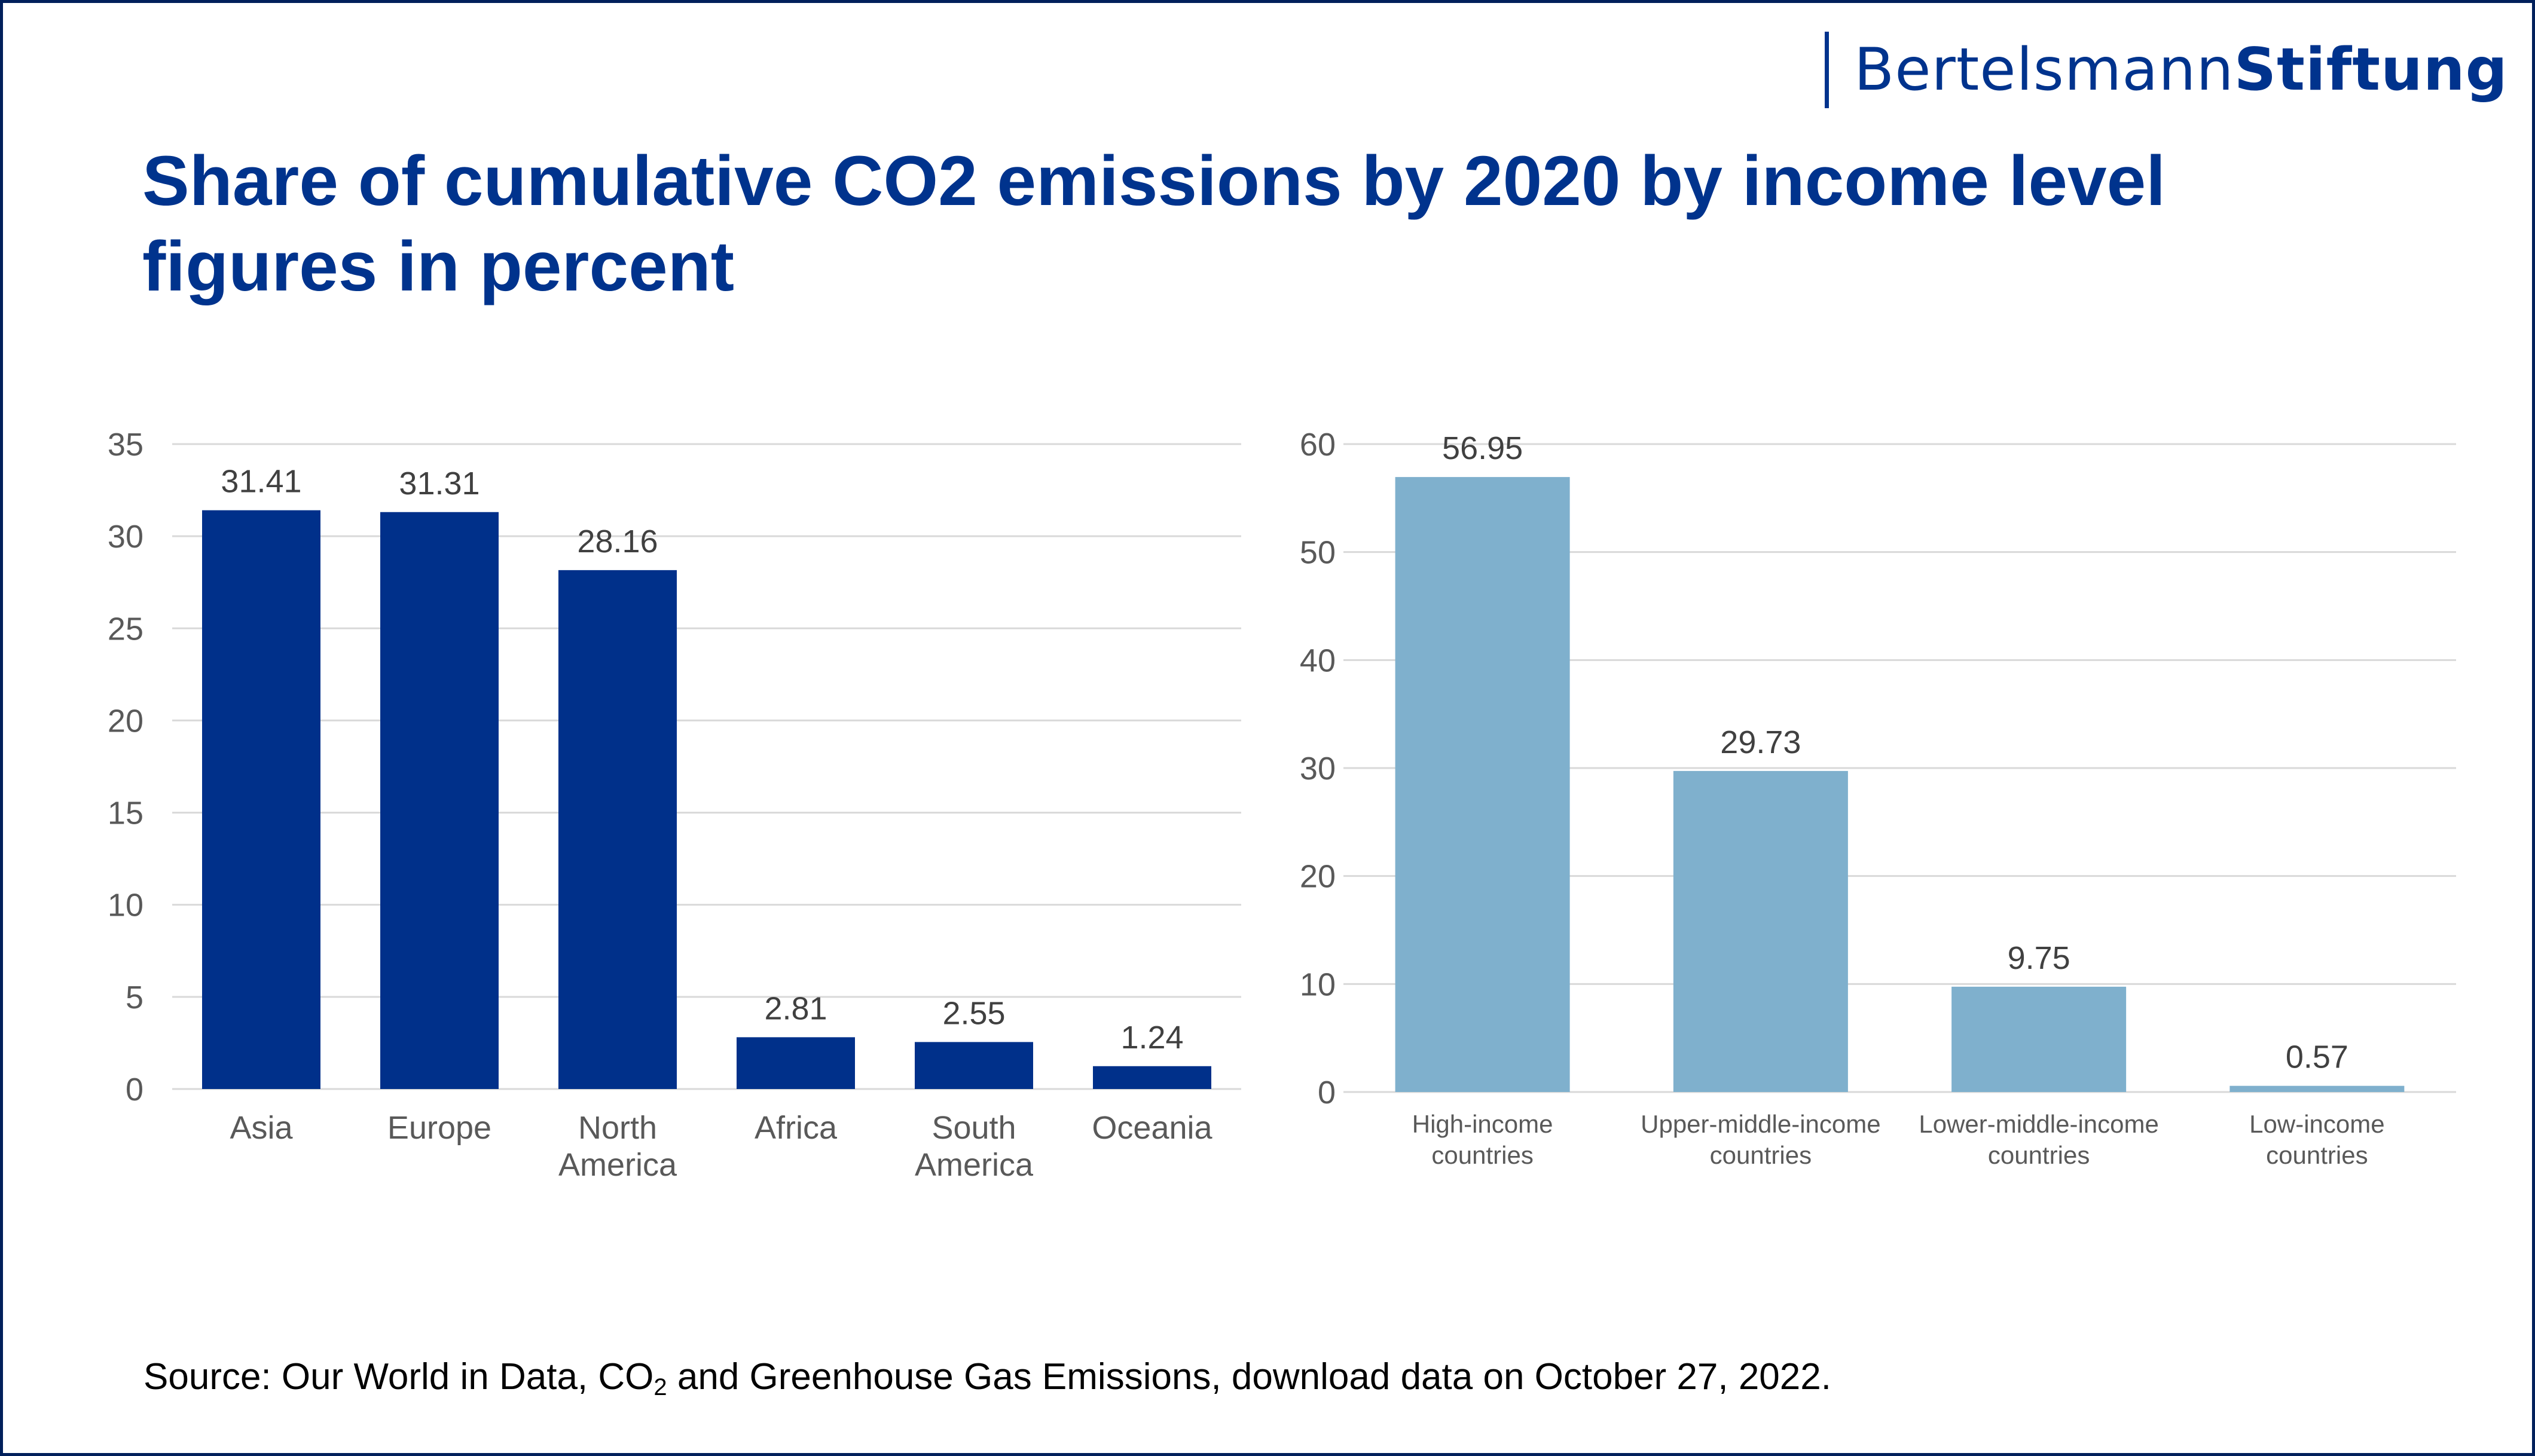 This screenshot has height=1456, width=2535. Describe the element at coordinates (2044, 70) in the screenshot. I see `logo-regular: Bertelsmann` at that location.